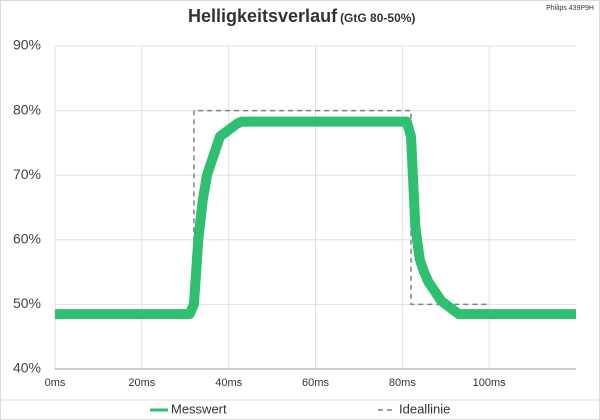 This screenshot has height=420, width=600. What do you see at coordinates (27, 45) in the screenshot?
I see `y-tick-label: 90%` at bounding box center [27, 45].